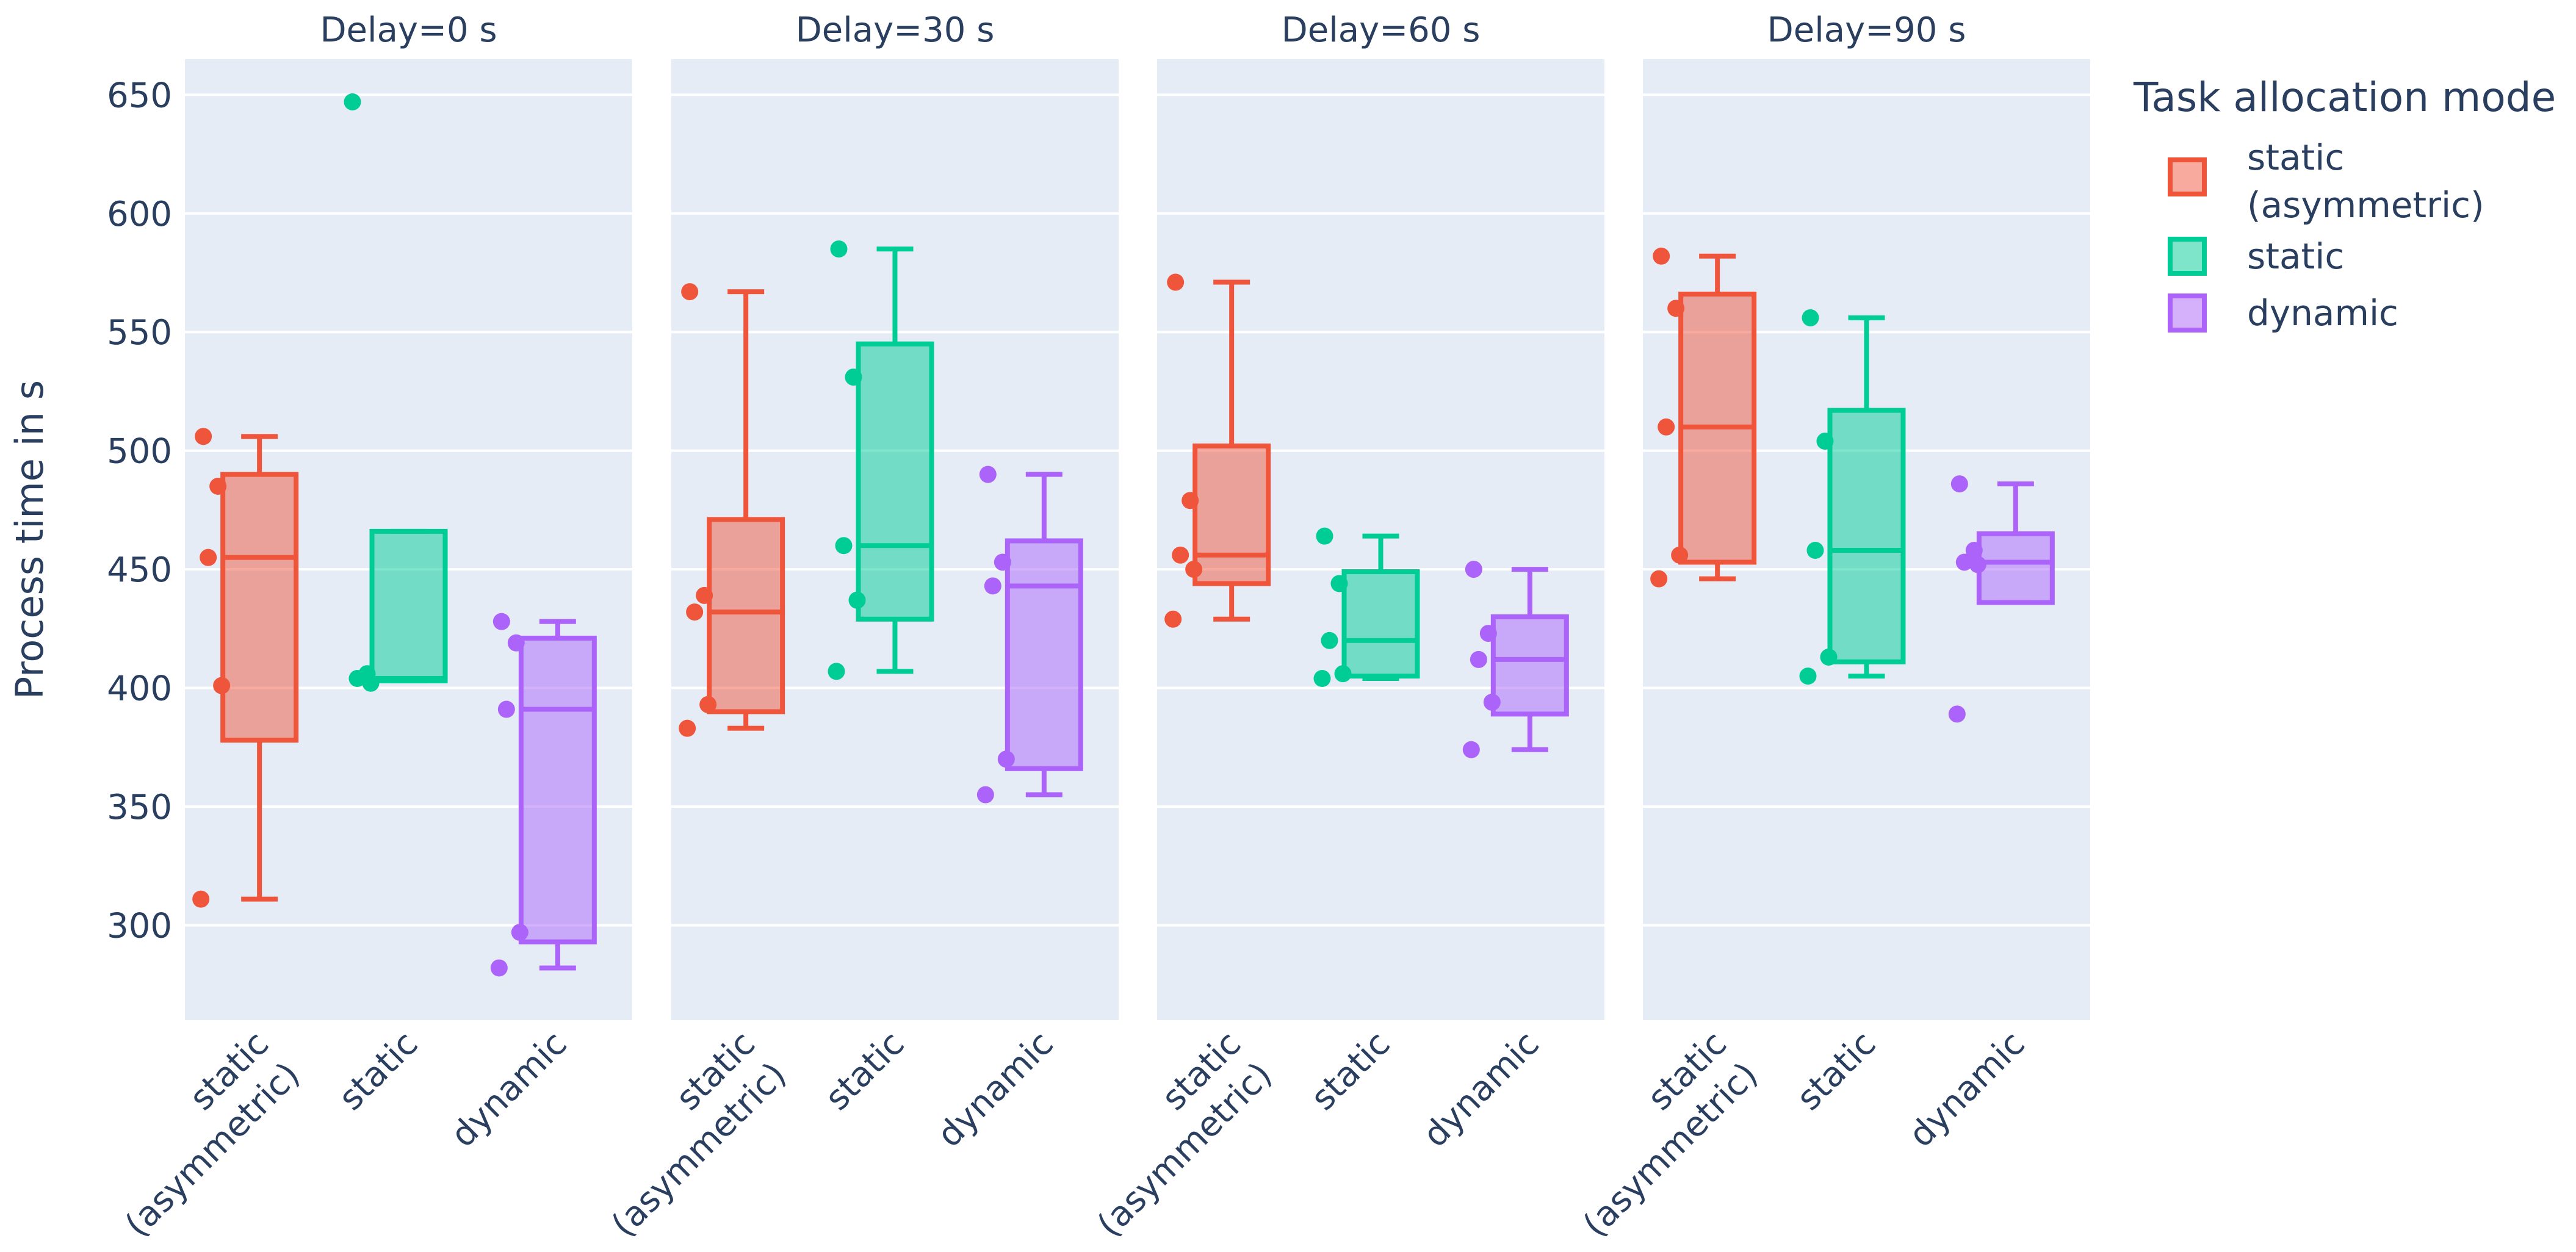  What do you see at coordinates (139, 689) in the screenshot?
I see `y-tick-label: 400` at bounding box center [139, 689].